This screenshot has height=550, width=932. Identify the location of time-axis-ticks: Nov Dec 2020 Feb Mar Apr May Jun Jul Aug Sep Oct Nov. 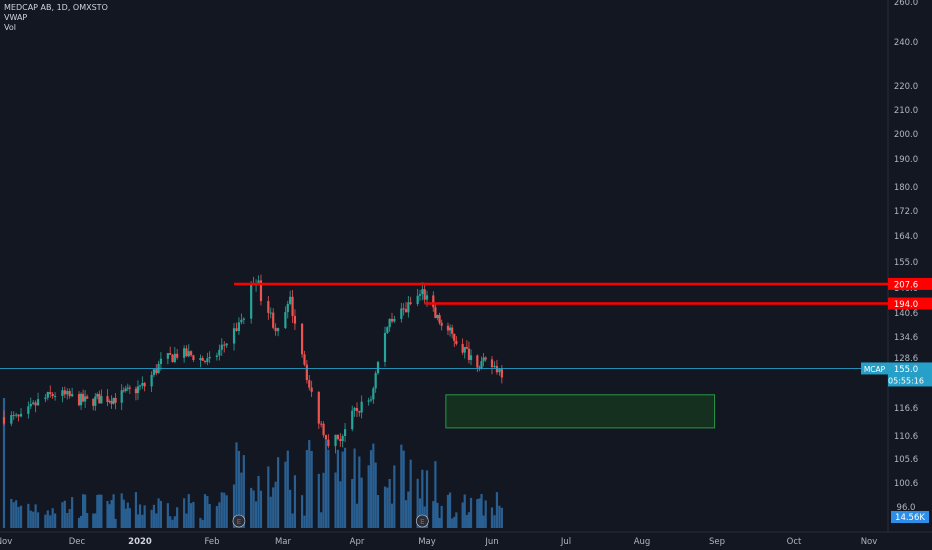
(438, 542).